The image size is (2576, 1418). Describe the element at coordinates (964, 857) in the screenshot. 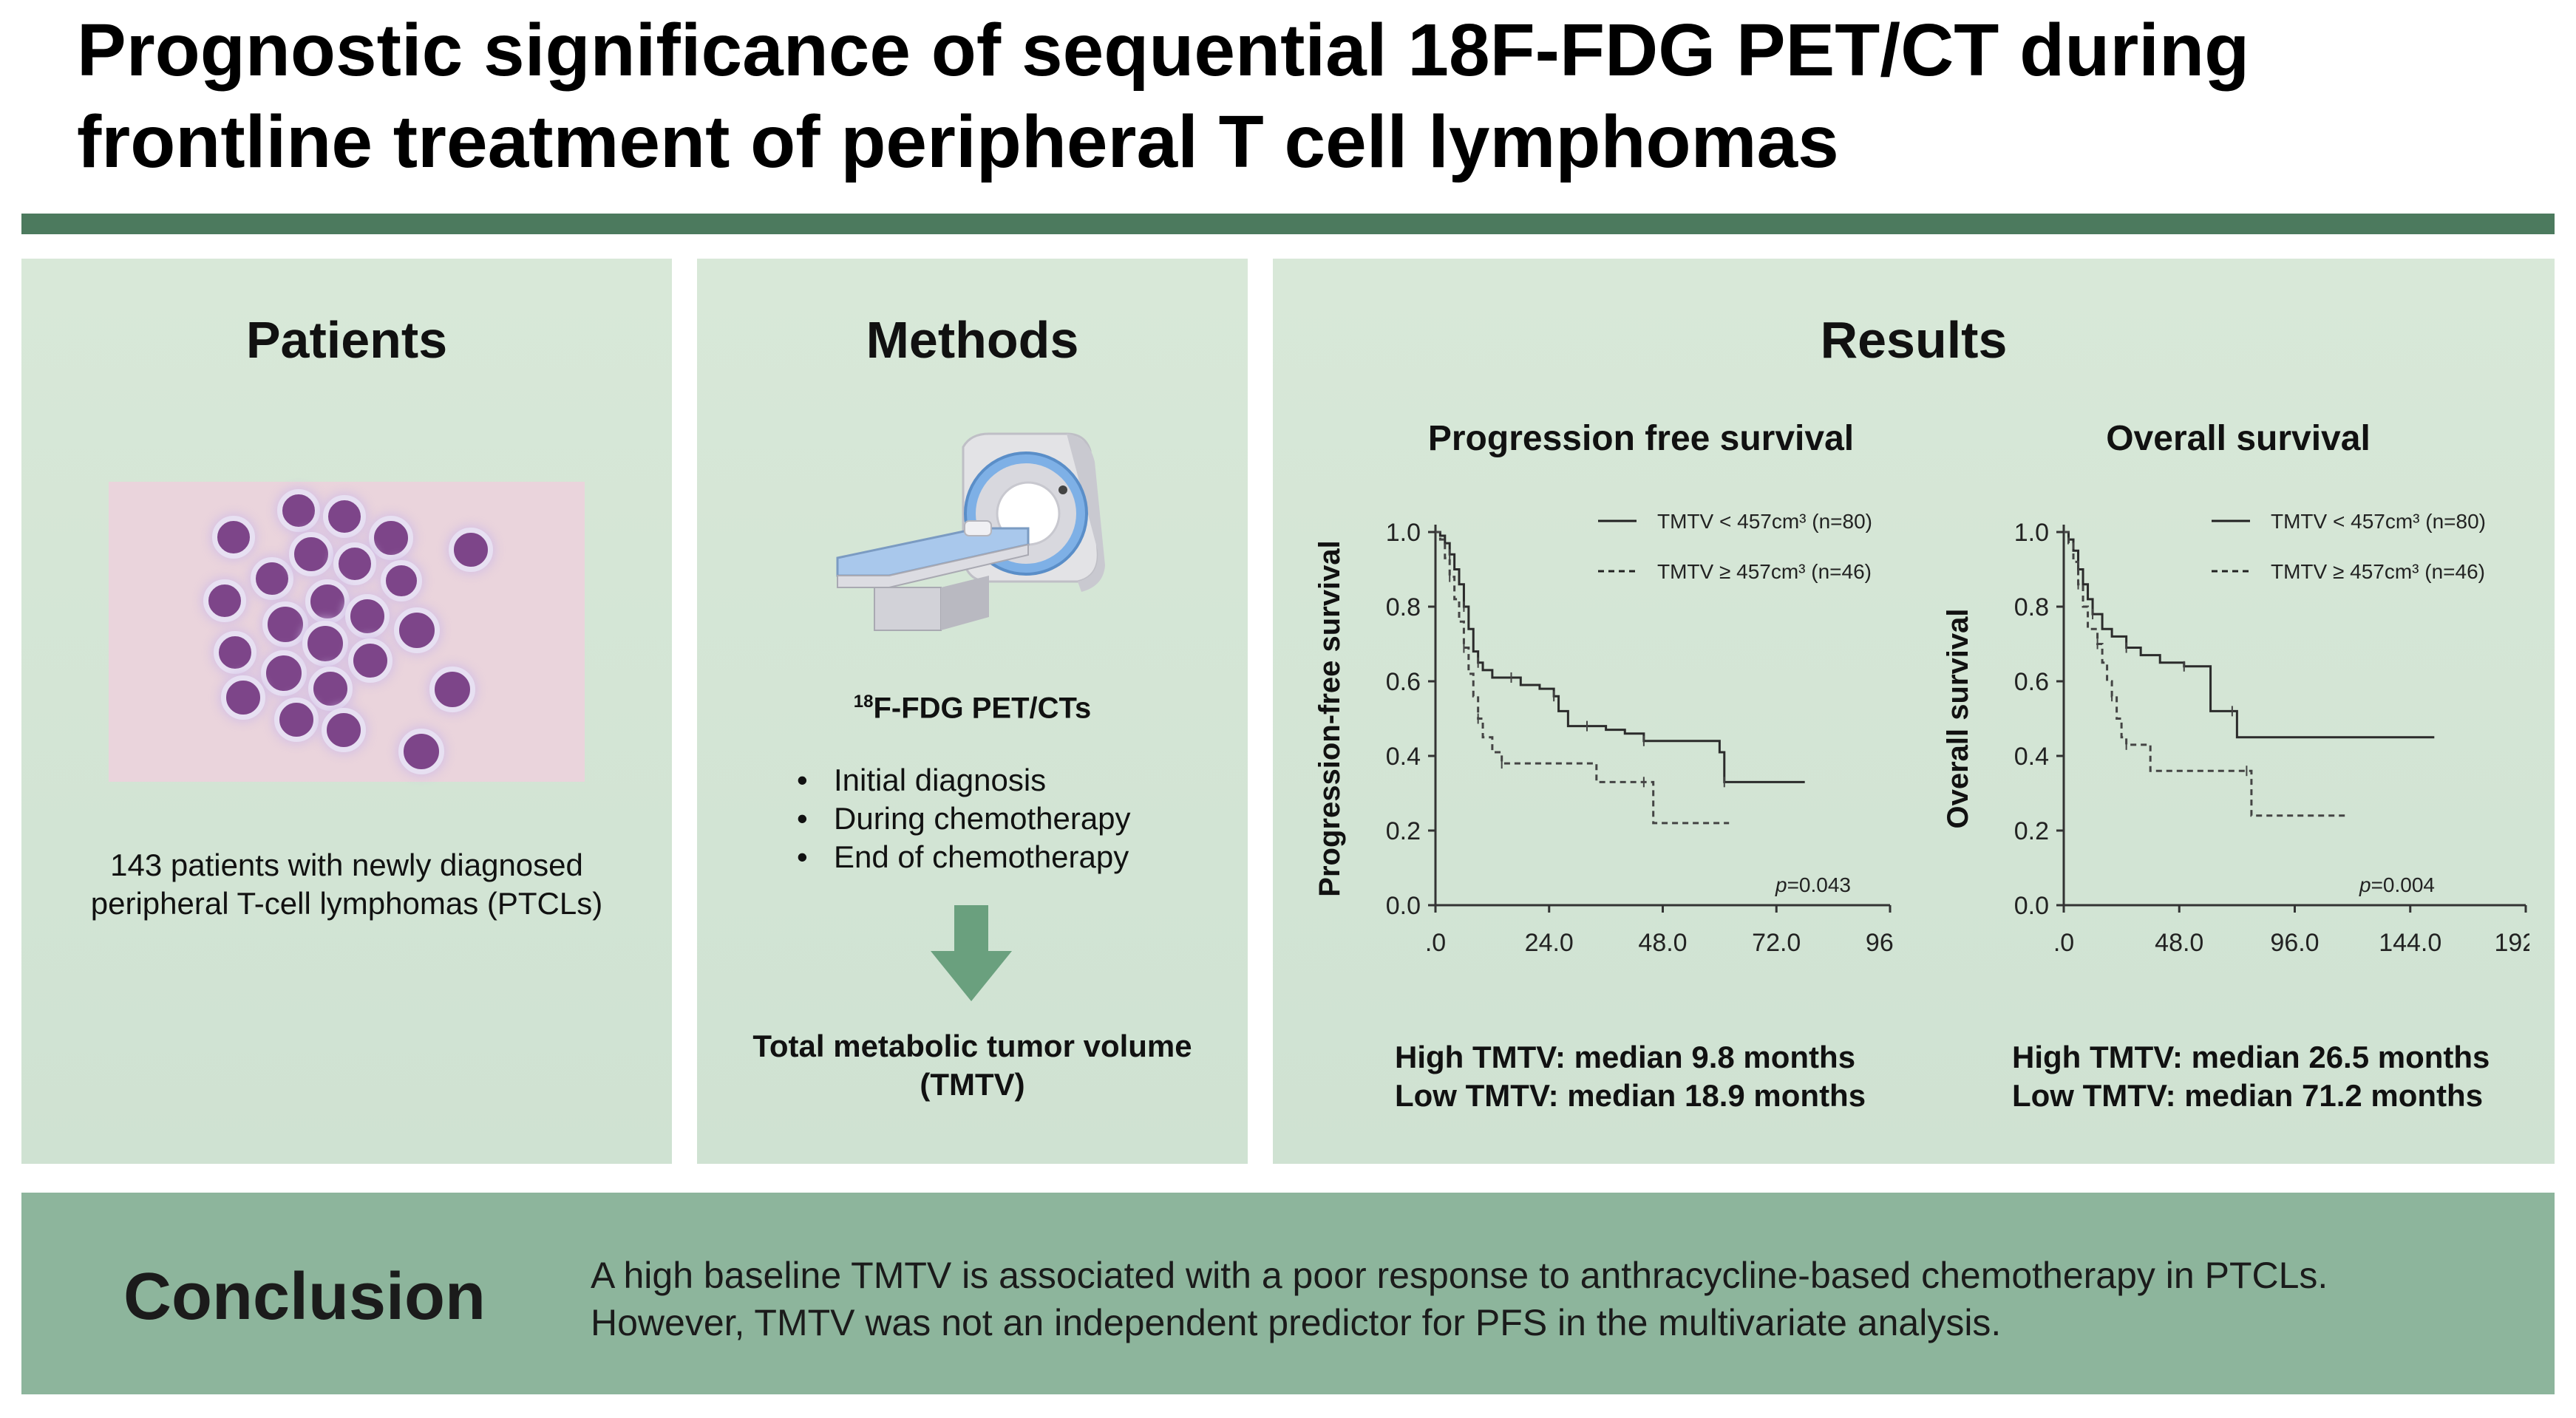

I see `list-item: End of chemotherapy` at that location.